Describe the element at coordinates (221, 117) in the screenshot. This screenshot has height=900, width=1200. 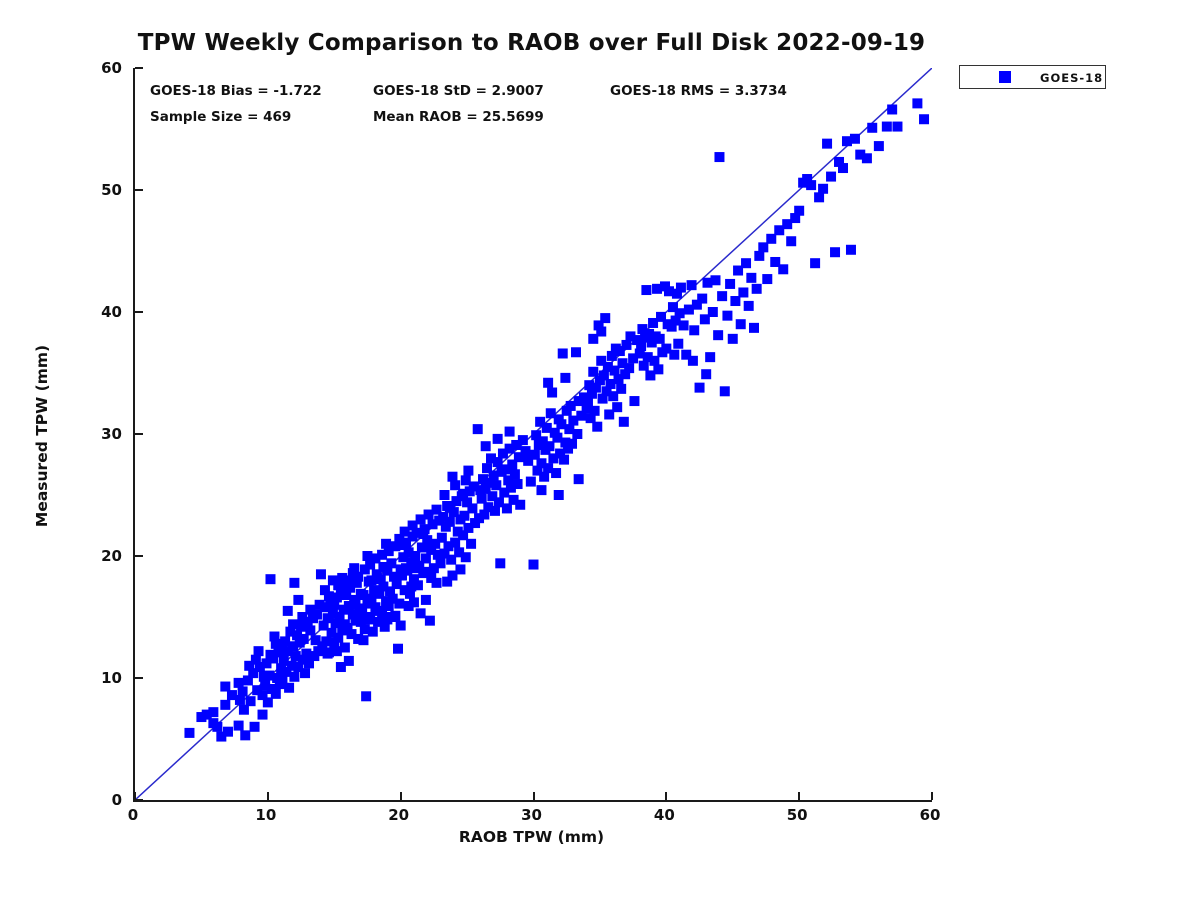
I see `stat-sample-size: Sample Size = 469` at that location.